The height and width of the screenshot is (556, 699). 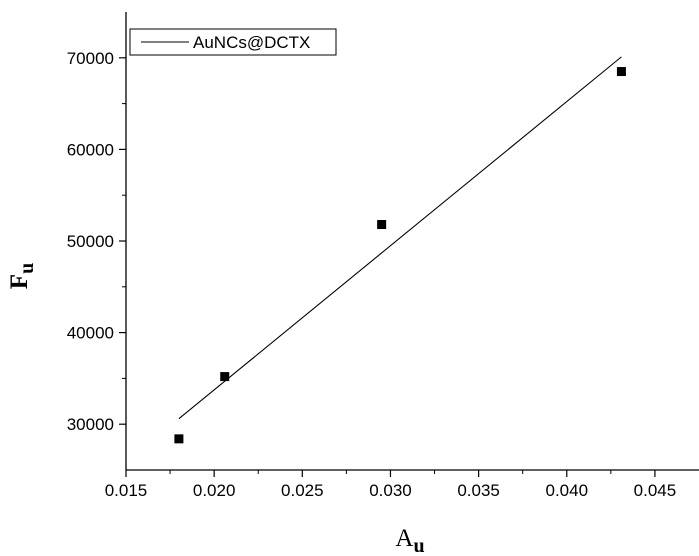 What do you see at coordinates (655, 490) in the screenshot?
I see `x-tick-label: 0.045` at bounding box center [655, 490].